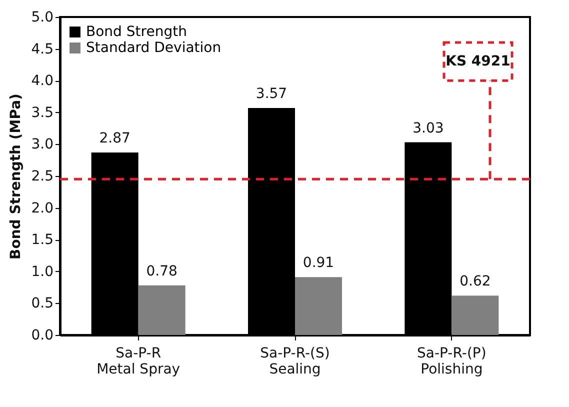  Describe the element at coordinates (42, 176) in the screenshot. I see `y-tick-label: 2.5` at that location.